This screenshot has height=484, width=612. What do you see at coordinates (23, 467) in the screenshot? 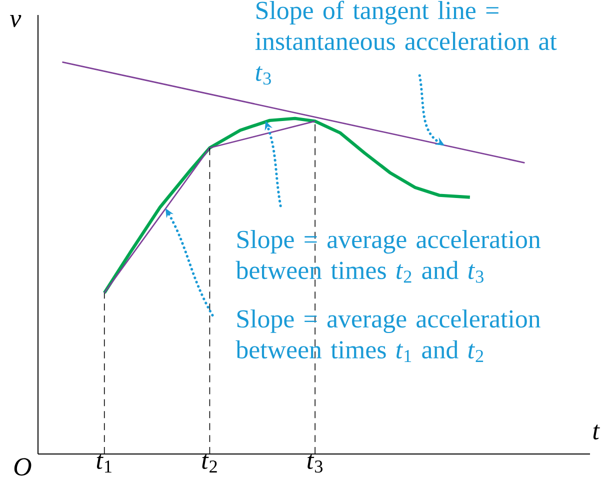
I see `text: O` at bounding box center [23, 467].